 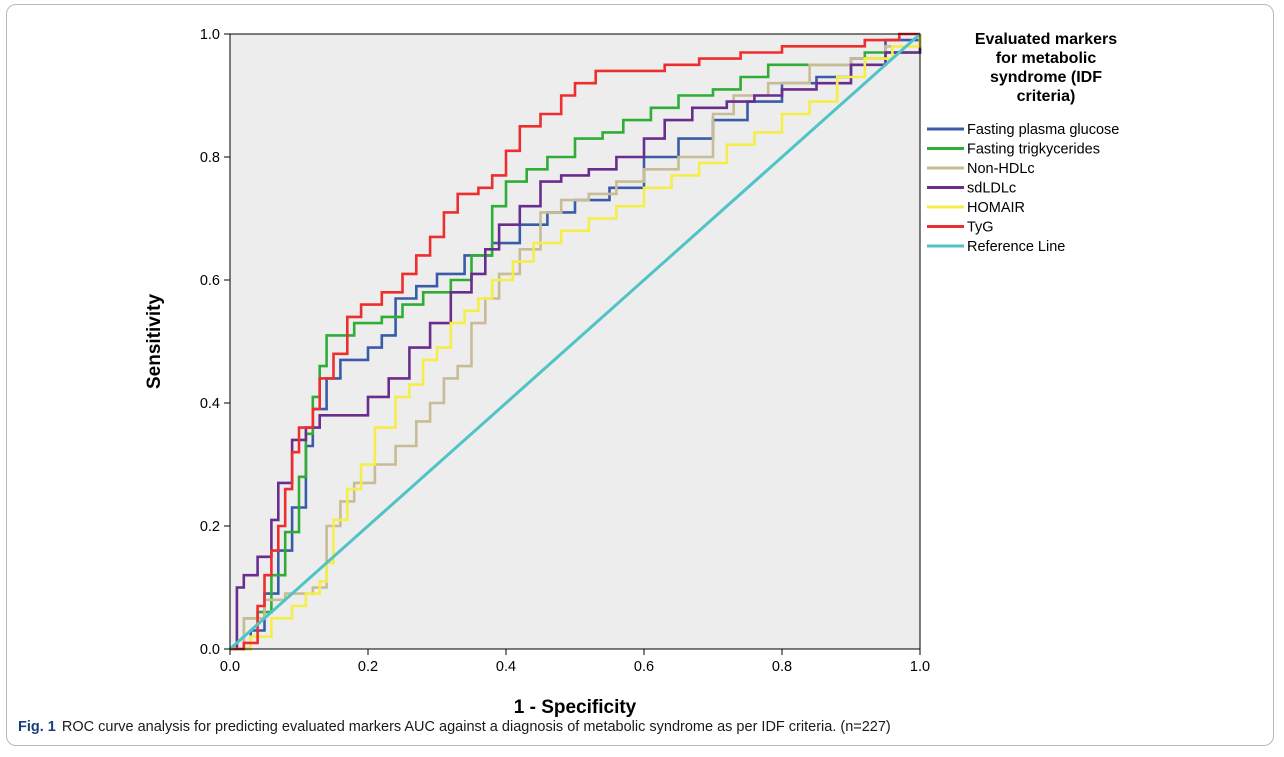 I want to click on y-tick-label: 0.6, so click(x=210, y=281).